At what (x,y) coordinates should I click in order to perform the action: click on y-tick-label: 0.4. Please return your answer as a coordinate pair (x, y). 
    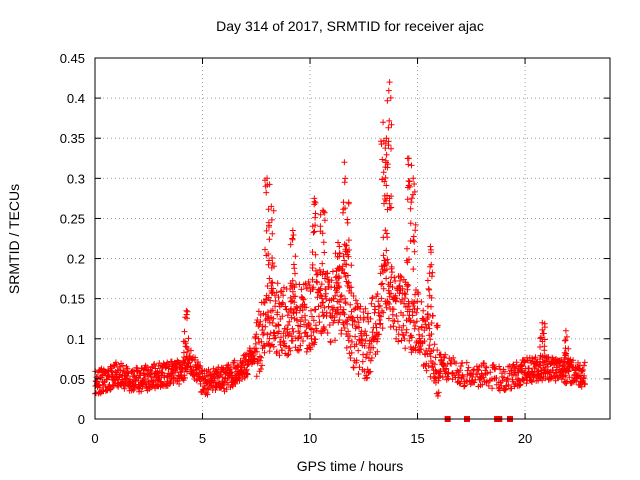
    Looking at the image, I should click on (76, 98).